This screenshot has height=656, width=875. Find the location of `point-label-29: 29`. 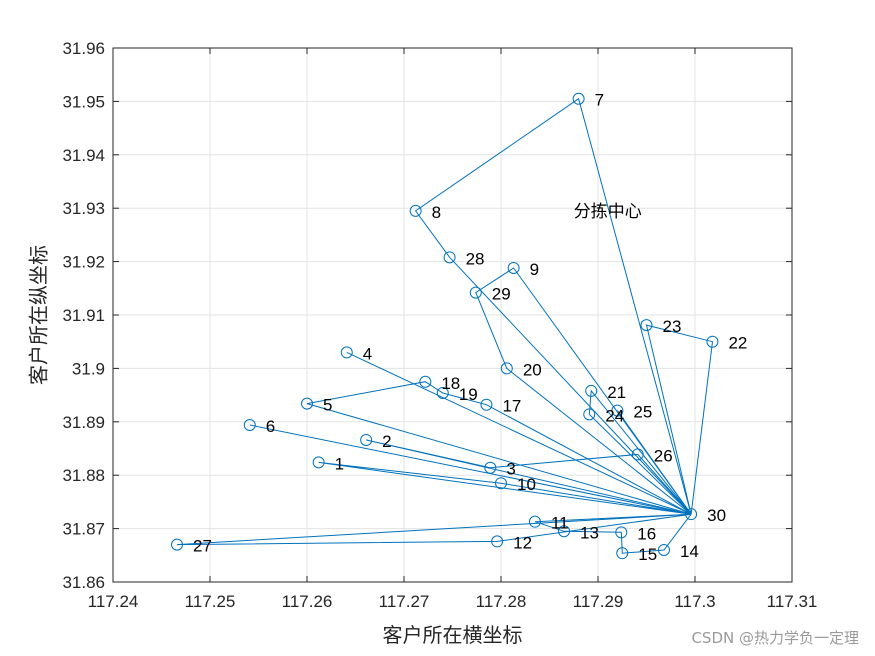

point-label-29: 29 is located at coordinates (501, 294).